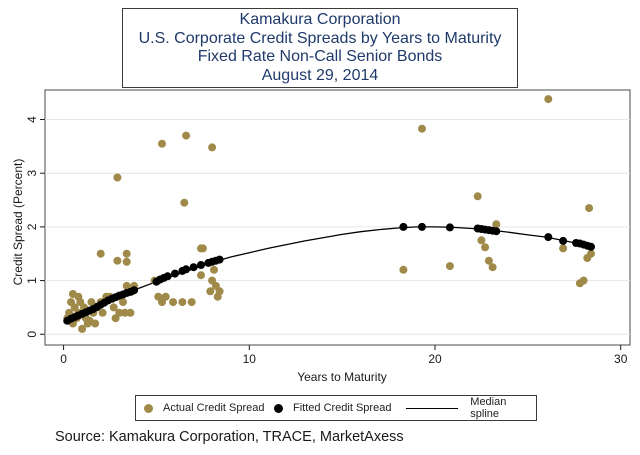  Describe the element at coordinates (32, 226) in the screenshot. I see `y-tick-label: 2` at that location.